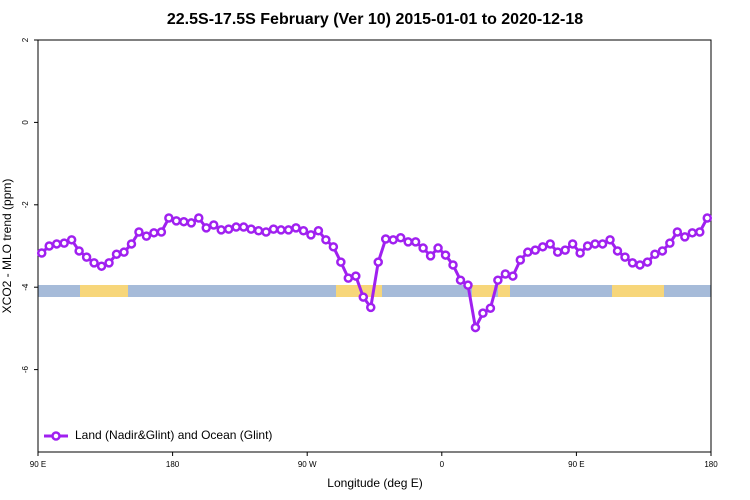  What do you see at coordinates (25, 122) in the screenshot?
I see `y-tick-label: 0` at bounding box center [25, 122].